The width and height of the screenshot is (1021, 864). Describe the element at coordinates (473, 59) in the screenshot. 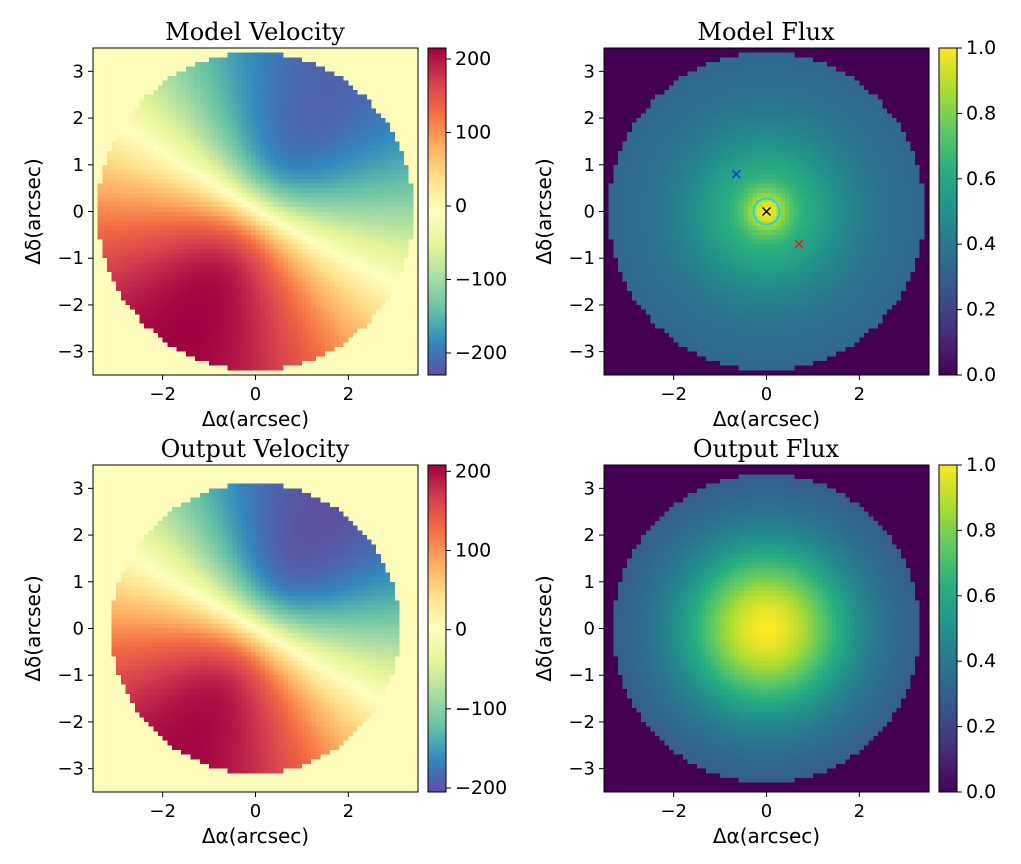

I see `colorbar-tick-label: 200` at that location.